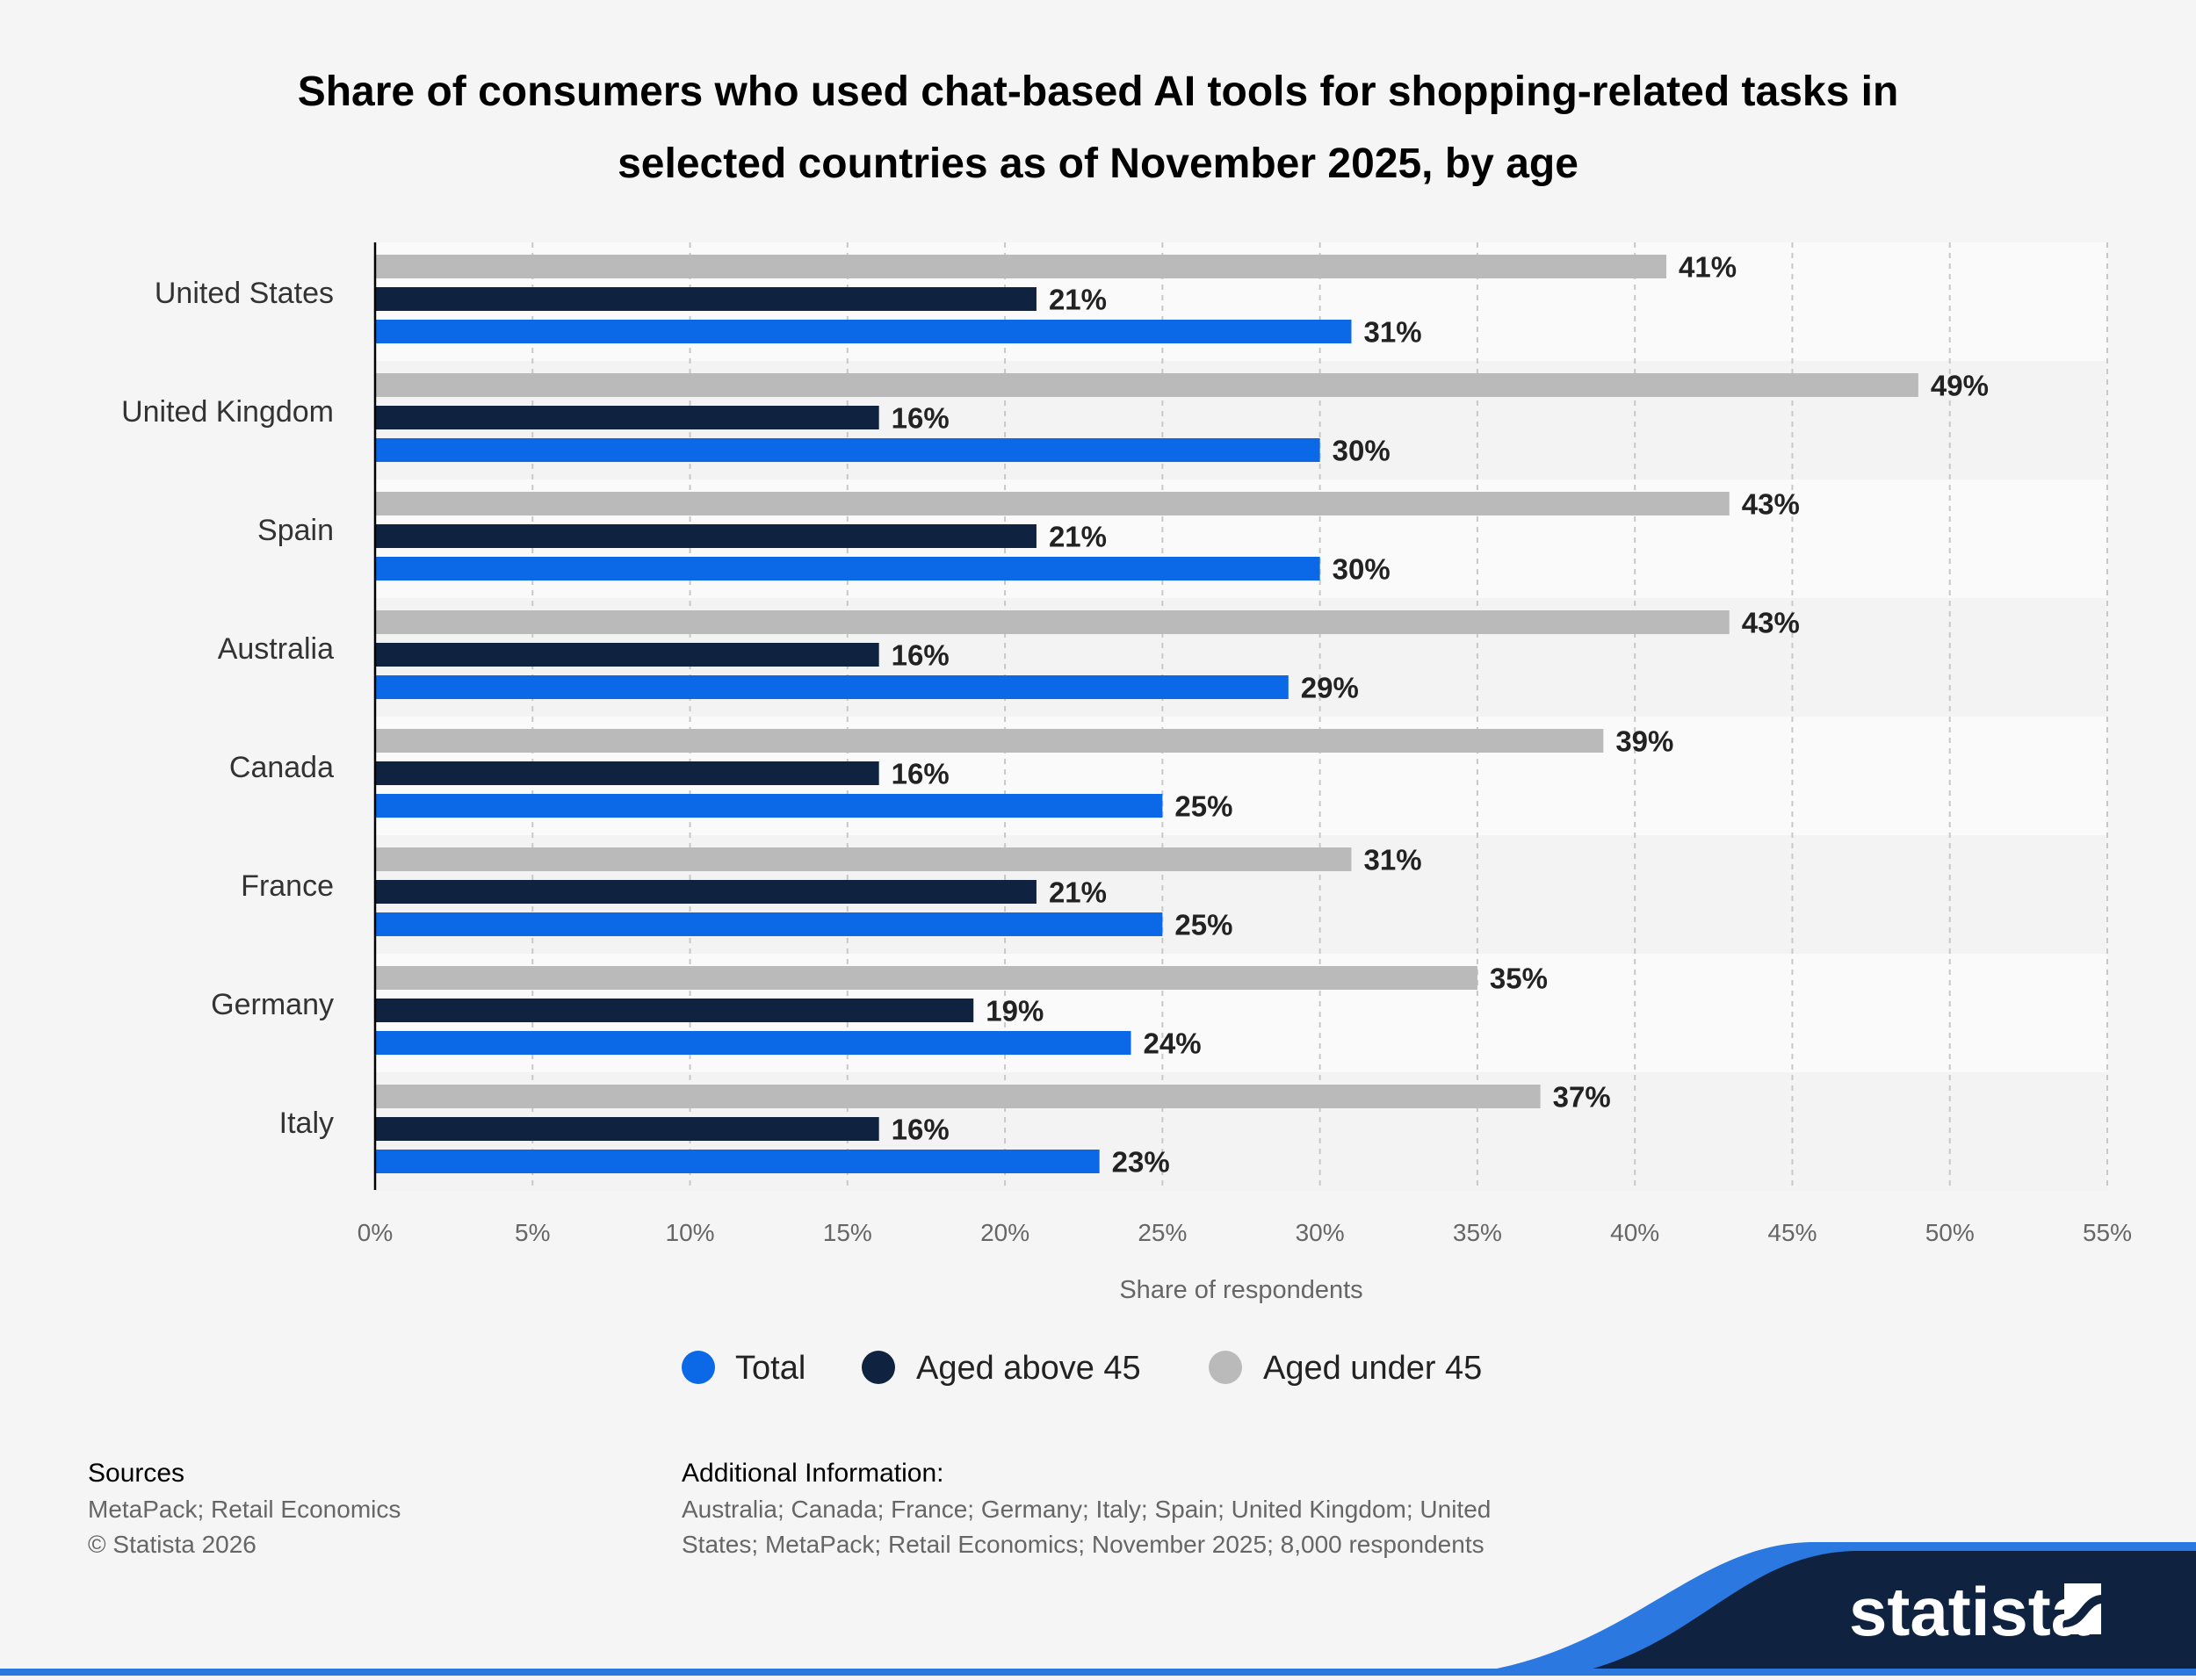 This screenshot has width=2196, height=1680. What do you see at coordinates (769, 924) in the screenshot?
I see `bar-total-france` at bounding box center [769, 924].